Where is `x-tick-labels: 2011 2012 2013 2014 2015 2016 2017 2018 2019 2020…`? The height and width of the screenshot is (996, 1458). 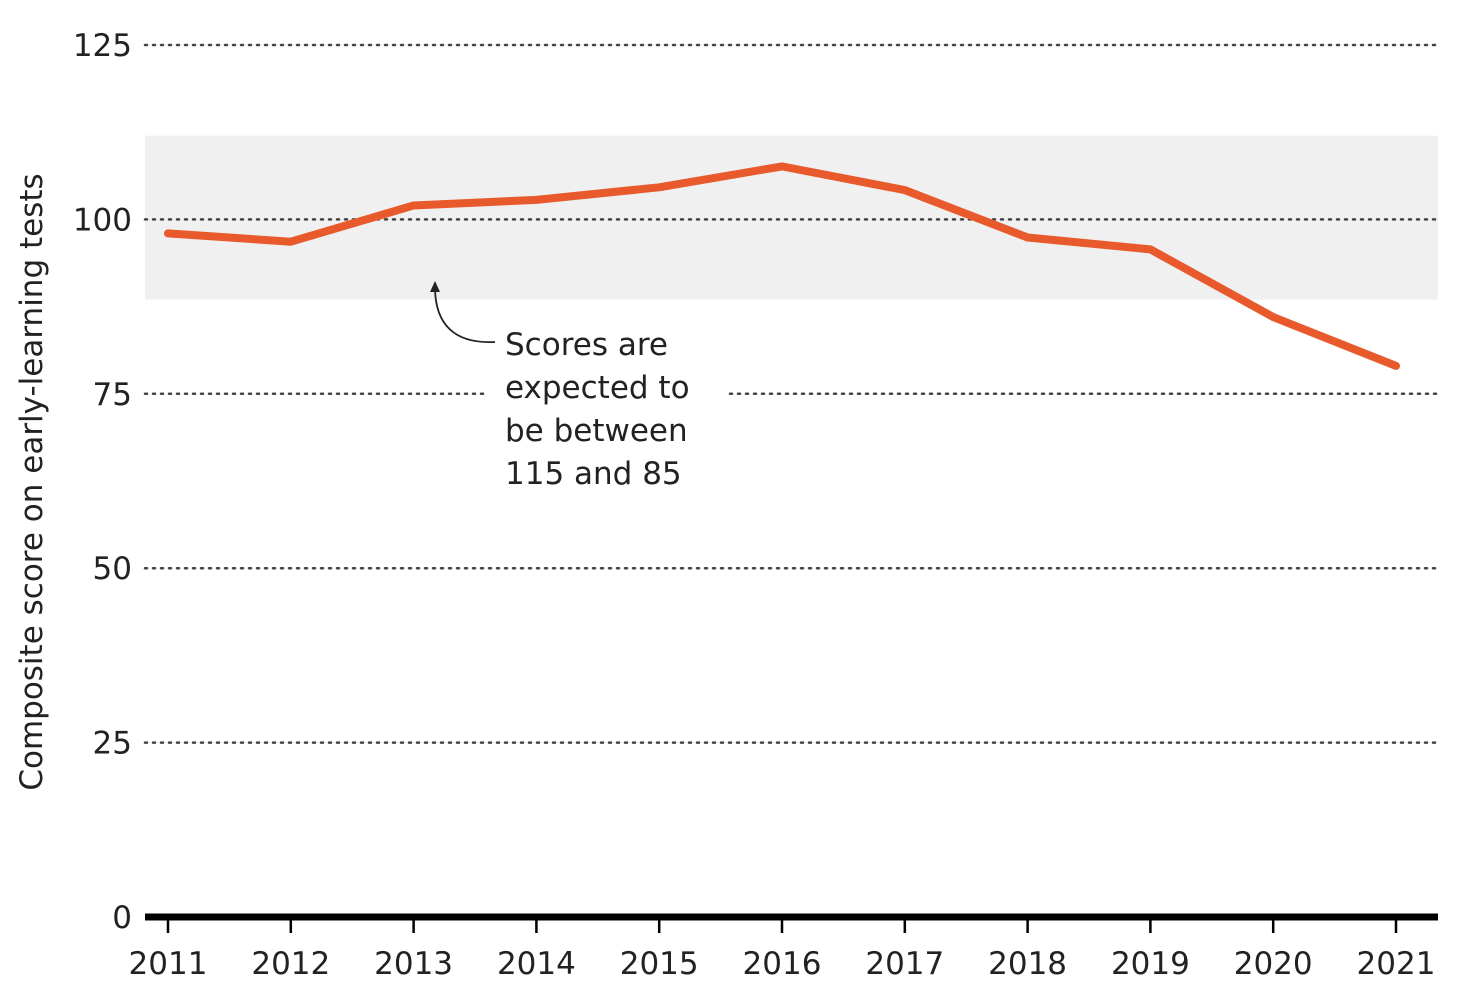
x-tick-labels: 2011 2012 2013 2014 2015 2016 2017 2018 2019 2020… is located at coordinates (782, 964).